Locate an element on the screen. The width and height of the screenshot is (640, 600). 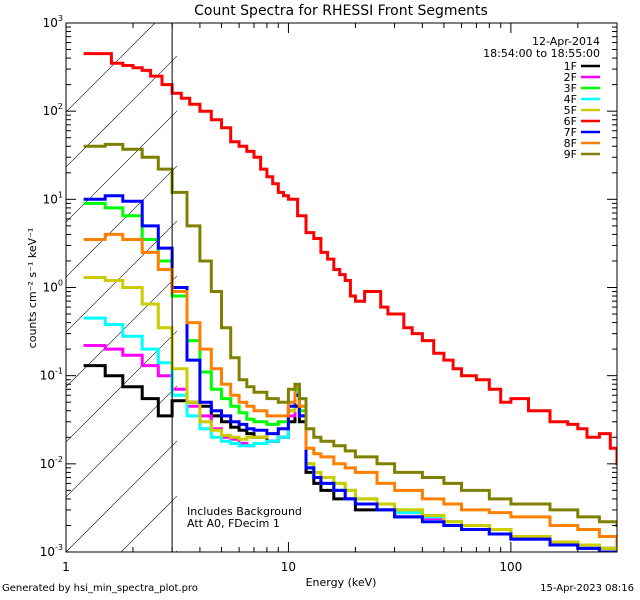
time-range-label: 18:54:00 to 18:55:00 is located at coordinates (541, 53).